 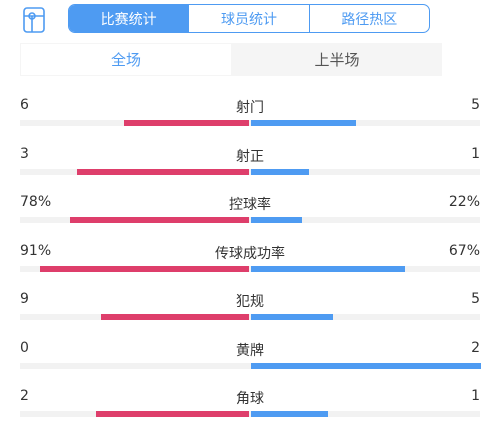 What do you see at coordinates (126, 59) in the screenshot?
I see `tab-full-match: 全场` at bounding box center [126, 59].